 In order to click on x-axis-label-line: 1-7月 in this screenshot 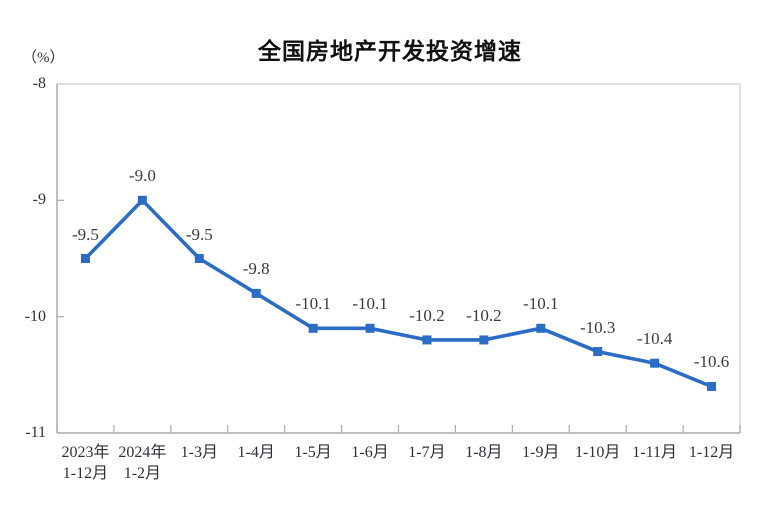, I will do `click(427, 452)`.